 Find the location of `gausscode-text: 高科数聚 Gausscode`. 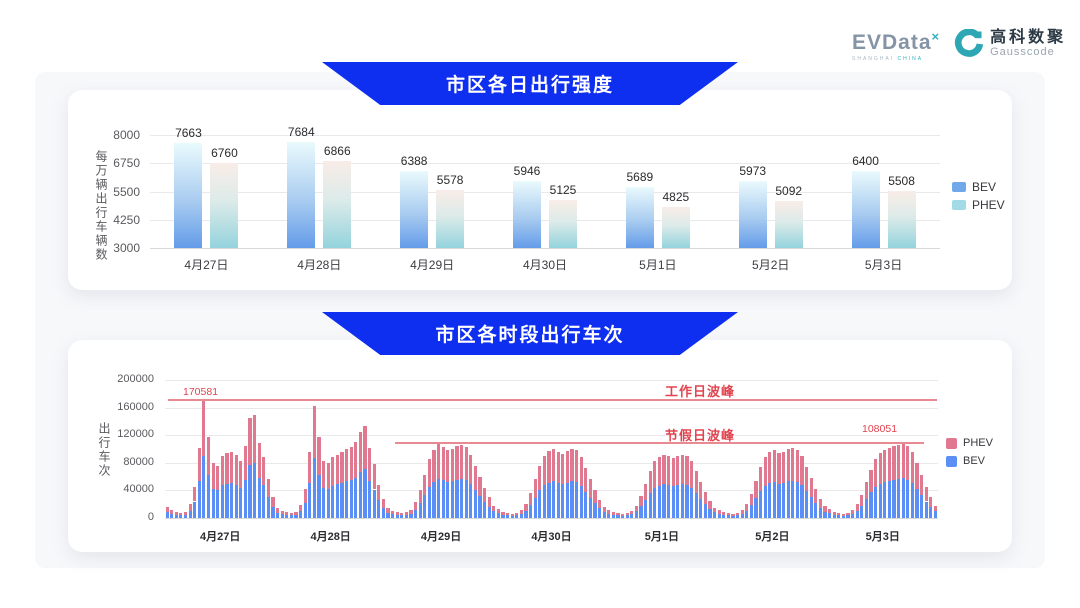

gausscode-text: 高科数聚 Gausscode is located at coordinates (1028, 44).